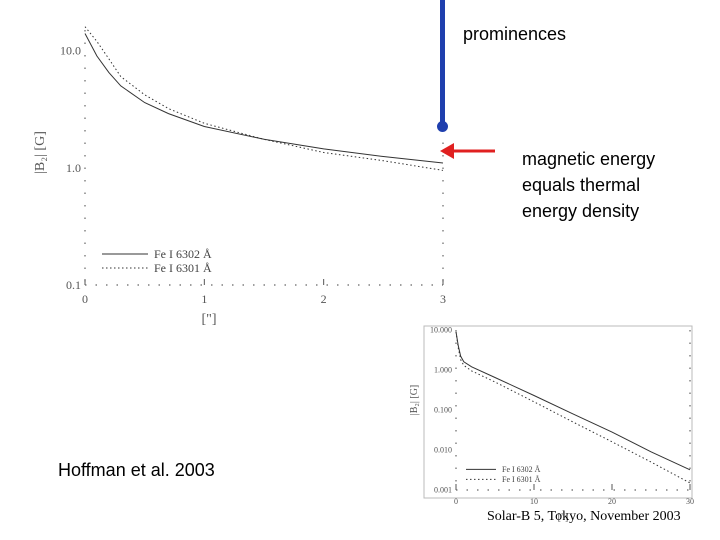  What do you see at coordinates (85, 299) in the screenshot?
I see `x-tick-label-1-0: 0` at bounding box center [85, 299].